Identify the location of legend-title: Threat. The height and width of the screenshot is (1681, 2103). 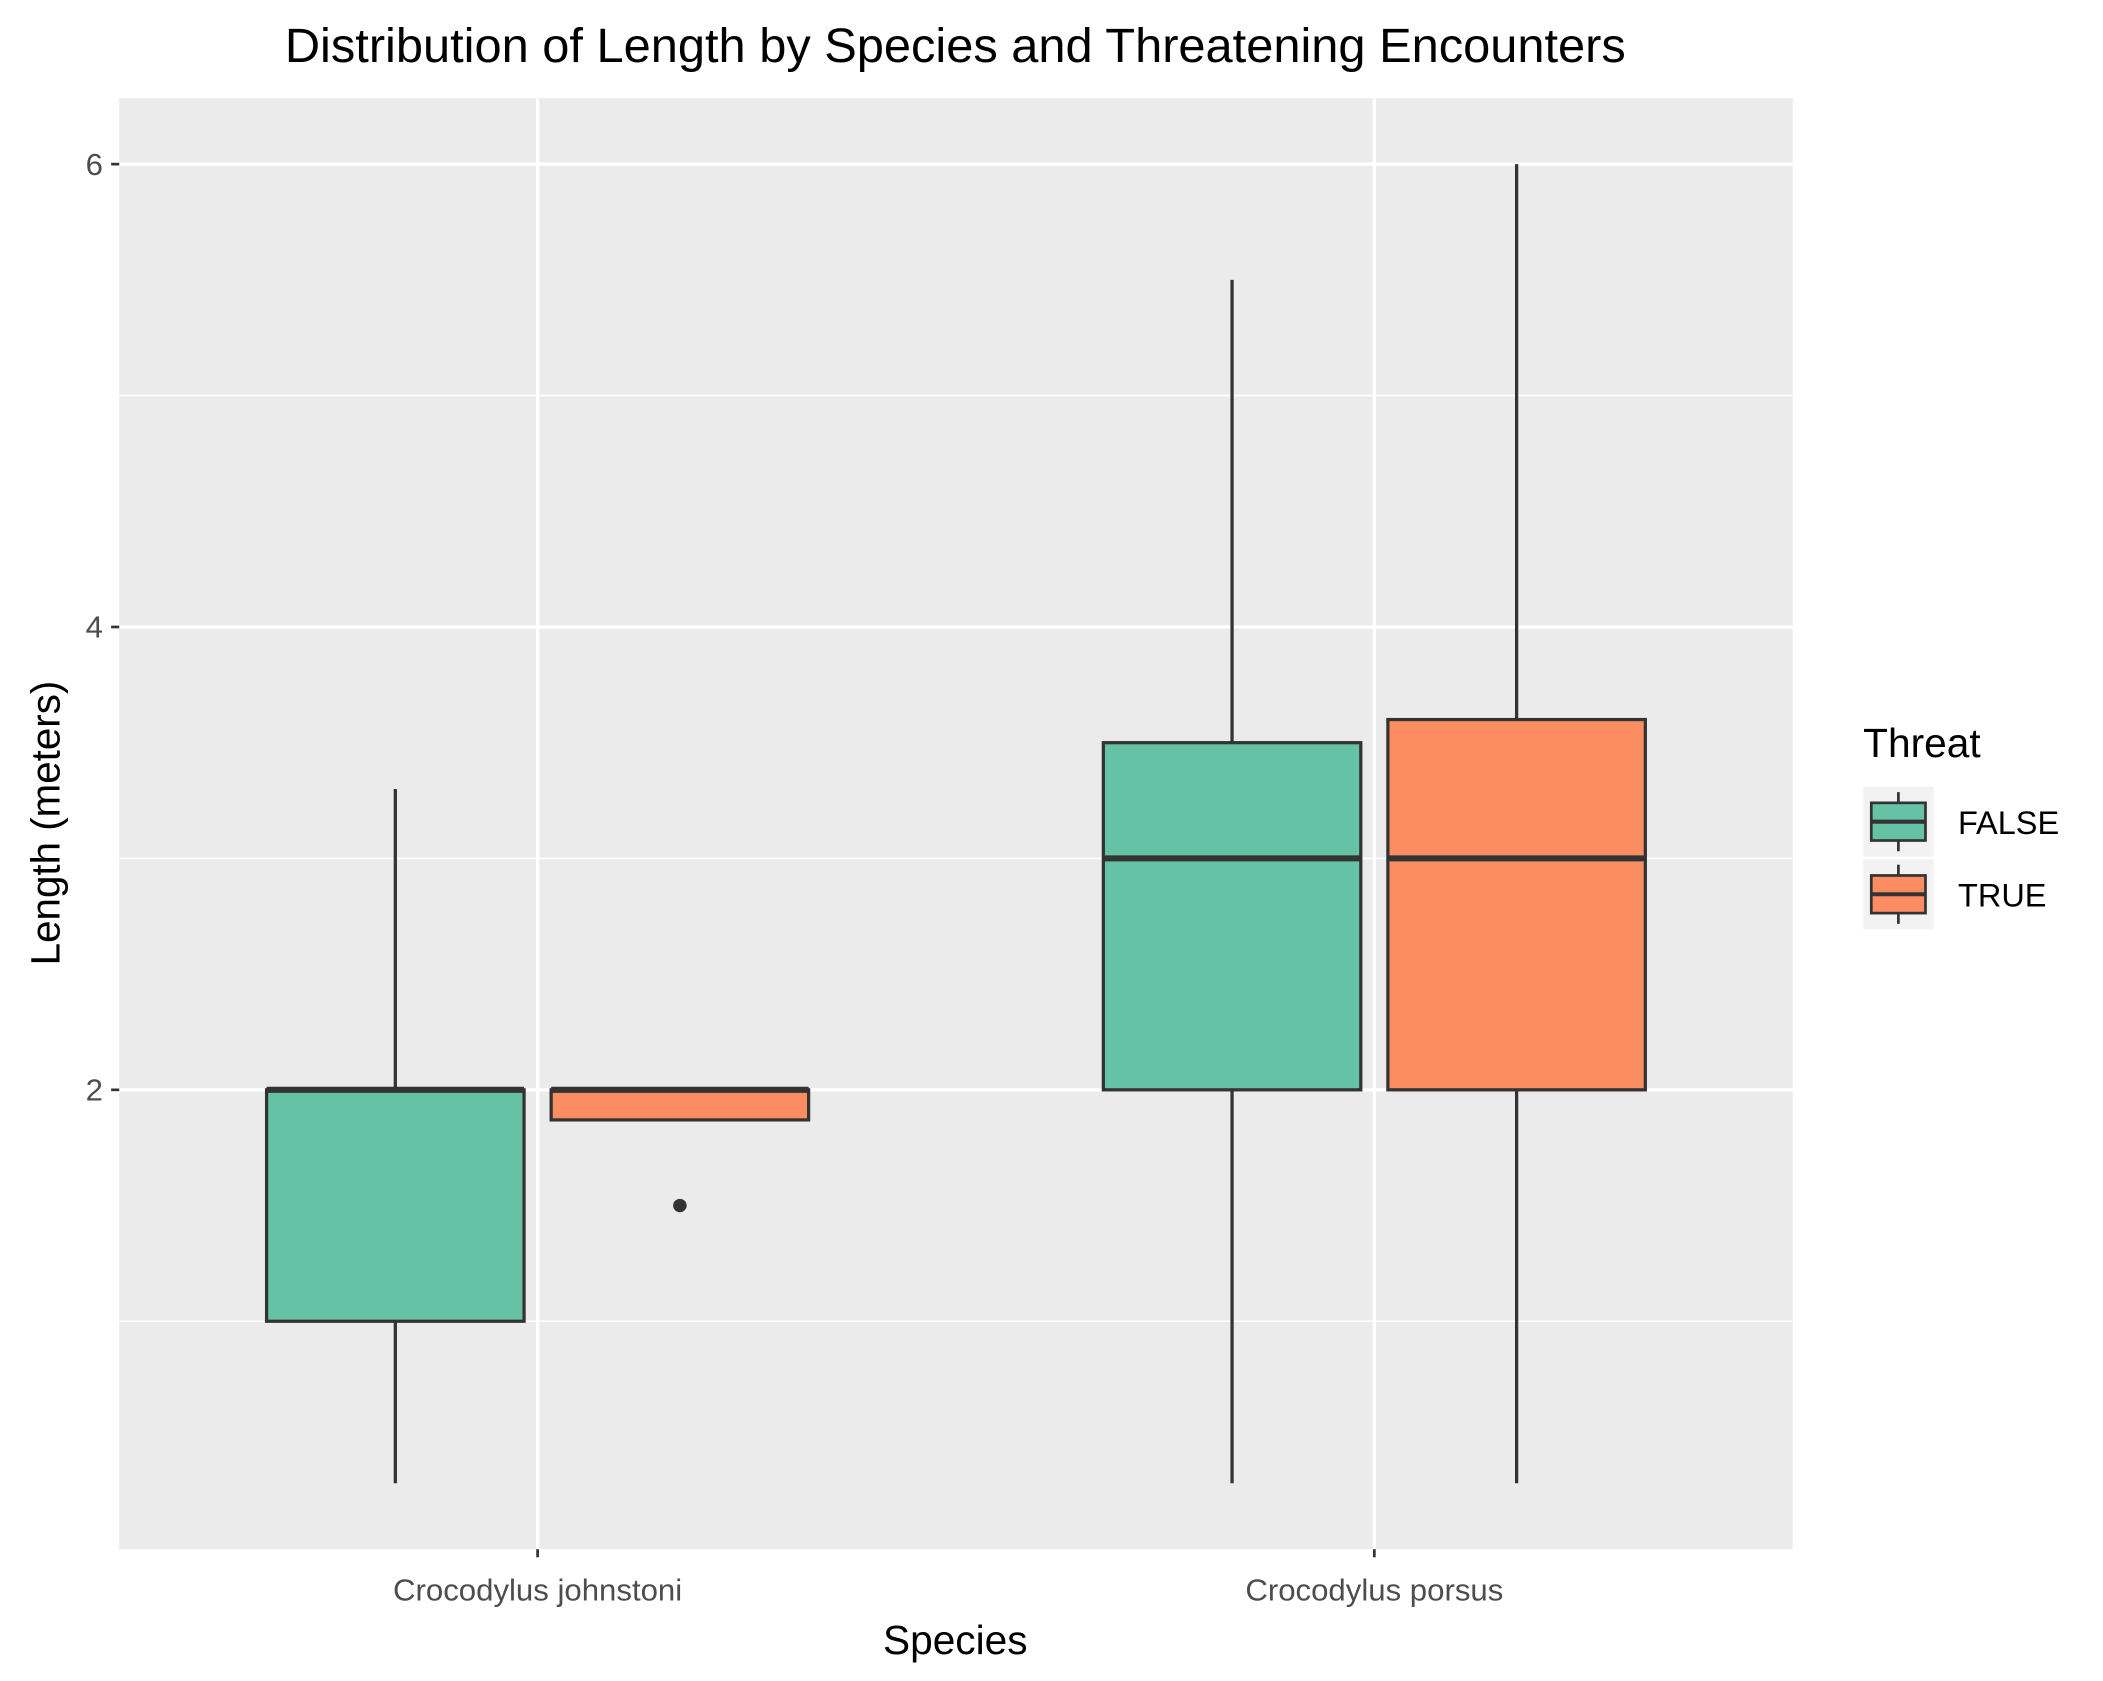
(1921, 743).